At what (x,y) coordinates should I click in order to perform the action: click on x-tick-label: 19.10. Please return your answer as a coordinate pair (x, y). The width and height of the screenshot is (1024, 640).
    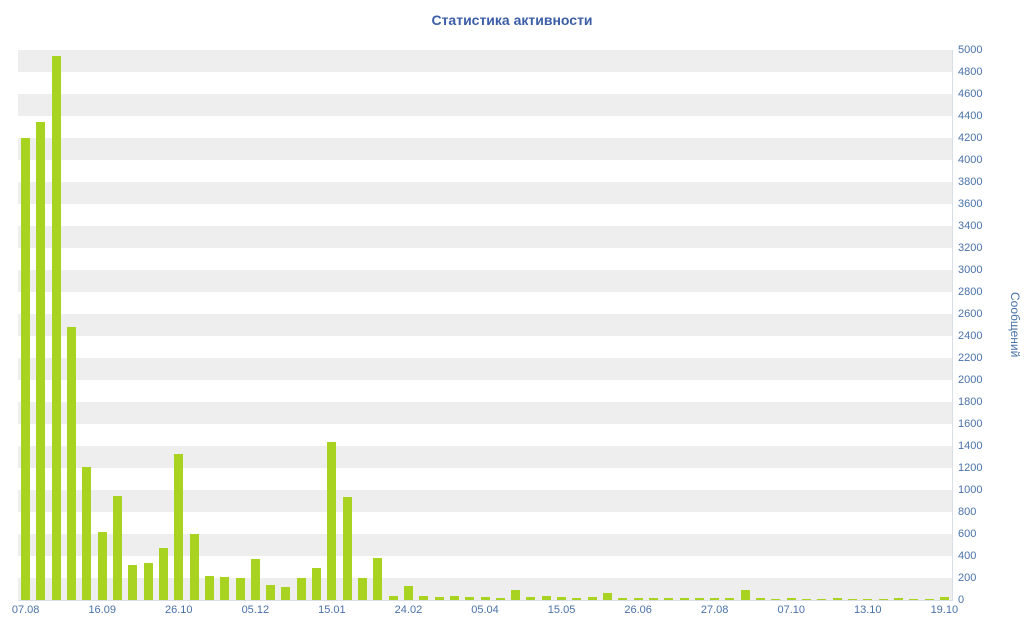
    Looking at the image, I should click on (944, 610).